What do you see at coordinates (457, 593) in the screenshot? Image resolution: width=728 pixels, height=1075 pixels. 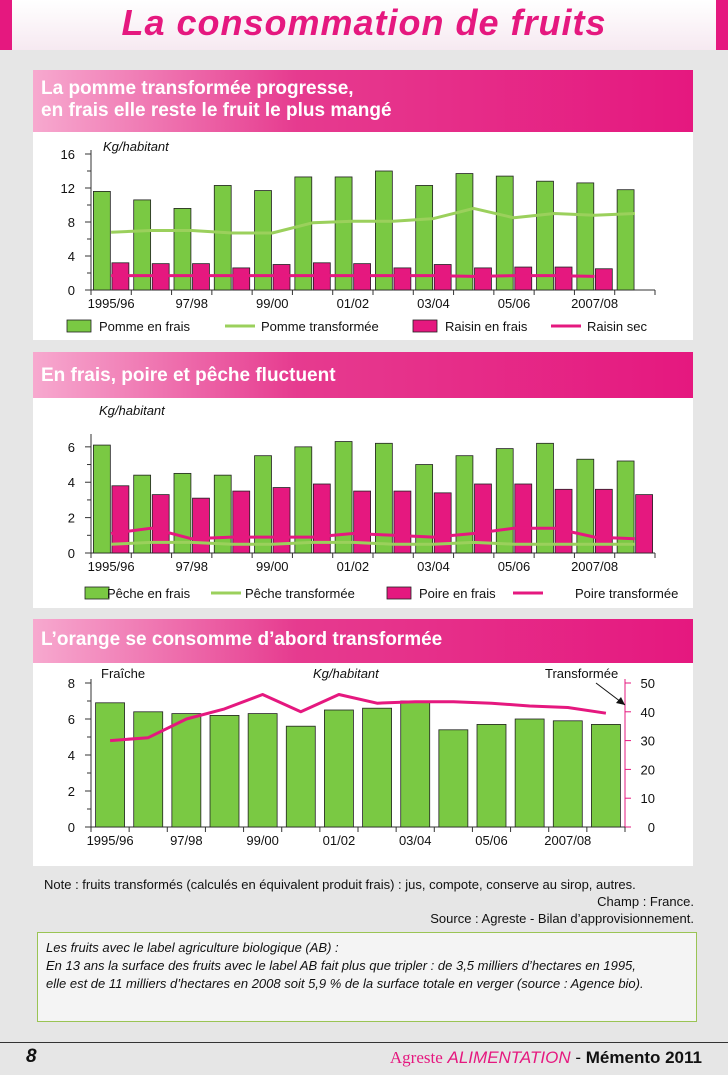 I see `legend-label-poire-en-frais: Poire en frais` at bounding box center [457, 593].